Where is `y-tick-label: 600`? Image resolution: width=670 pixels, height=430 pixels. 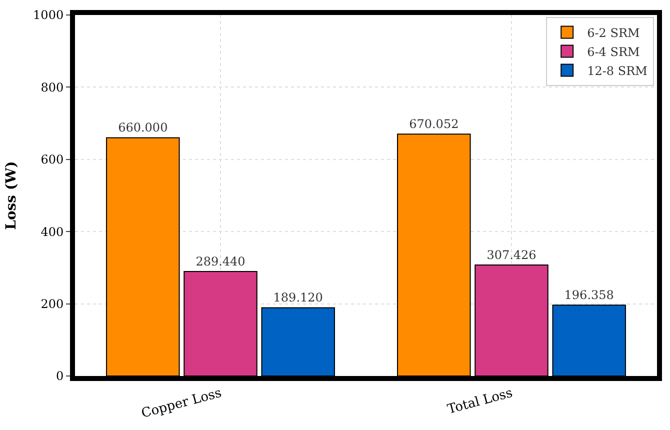 y-tick-label: 600 is located at coordinates (52, 159).